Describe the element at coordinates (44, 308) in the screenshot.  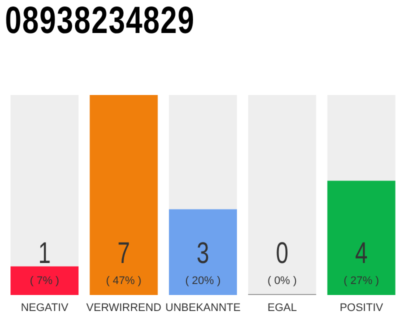
I see `x-tick-label: NEGATIV` at that location.